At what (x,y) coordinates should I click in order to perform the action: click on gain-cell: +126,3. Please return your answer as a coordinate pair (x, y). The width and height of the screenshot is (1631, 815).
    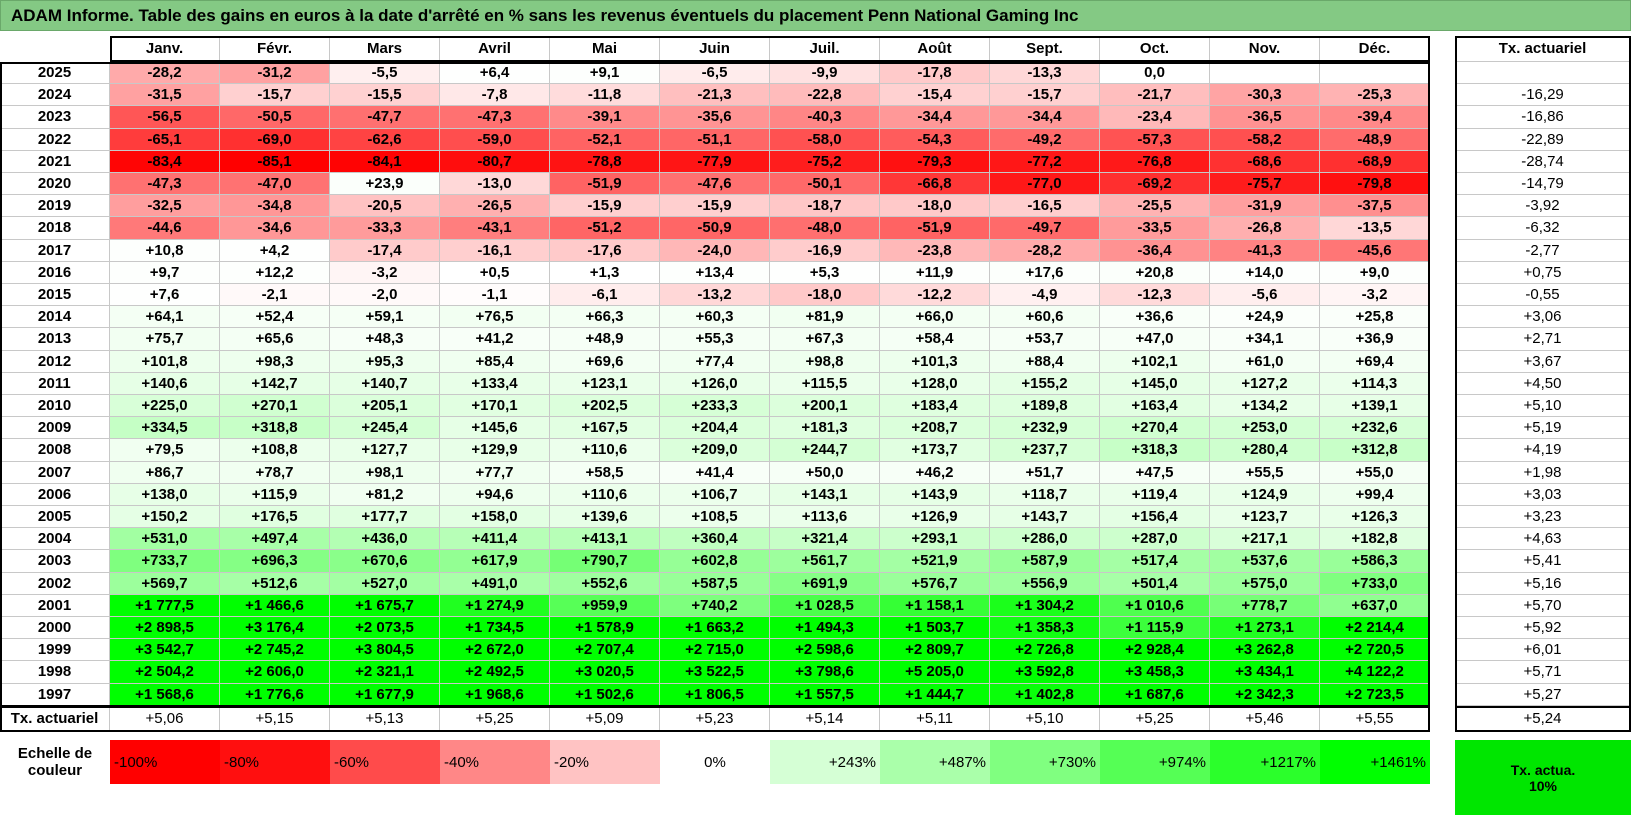
    Looking at the image, I should click on (1375, 517).